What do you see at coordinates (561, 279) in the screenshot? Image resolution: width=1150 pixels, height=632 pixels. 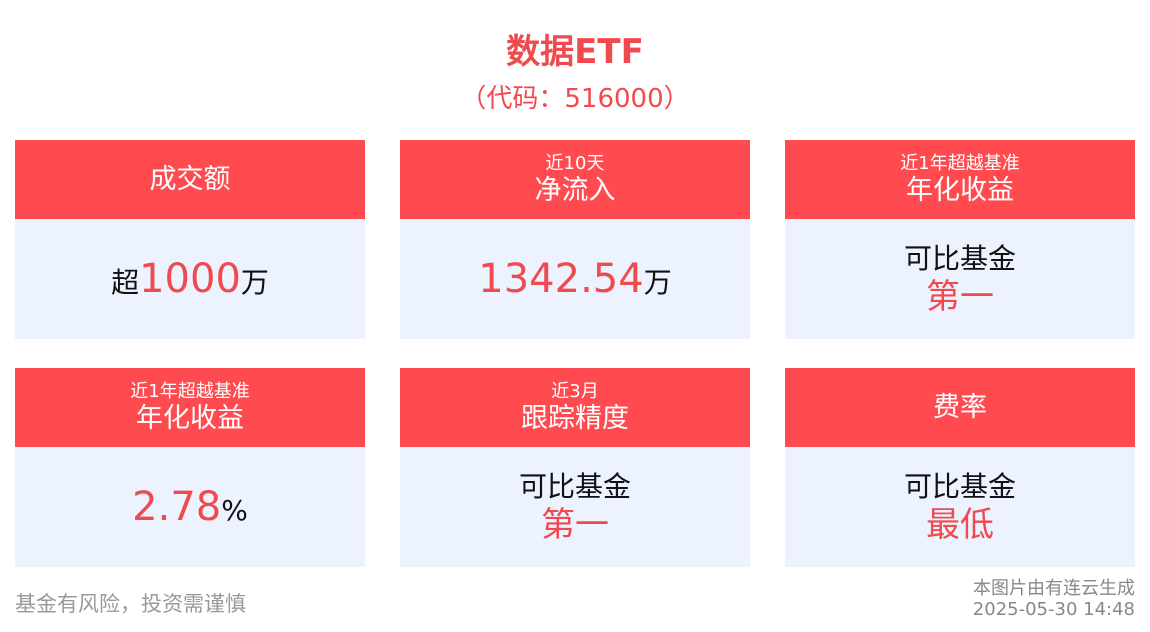 I see `value: 1342.54` at bounding box center [561, 279].